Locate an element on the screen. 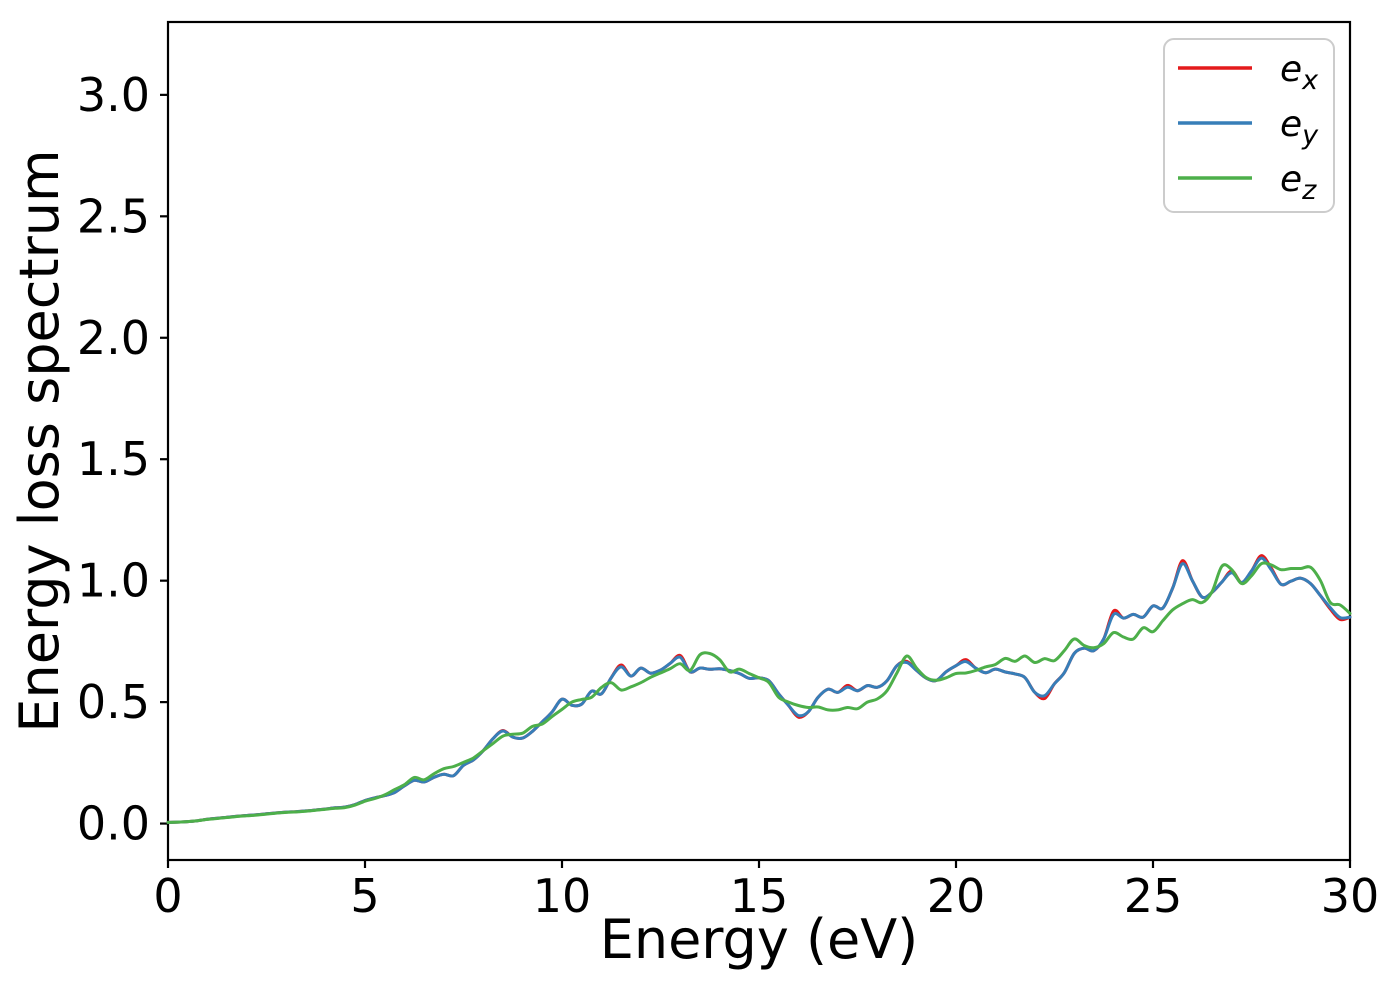 This screenshot has width=1400, height=1000. y-axis-tick-label: 1.0 is located at coordinates (113, 581).